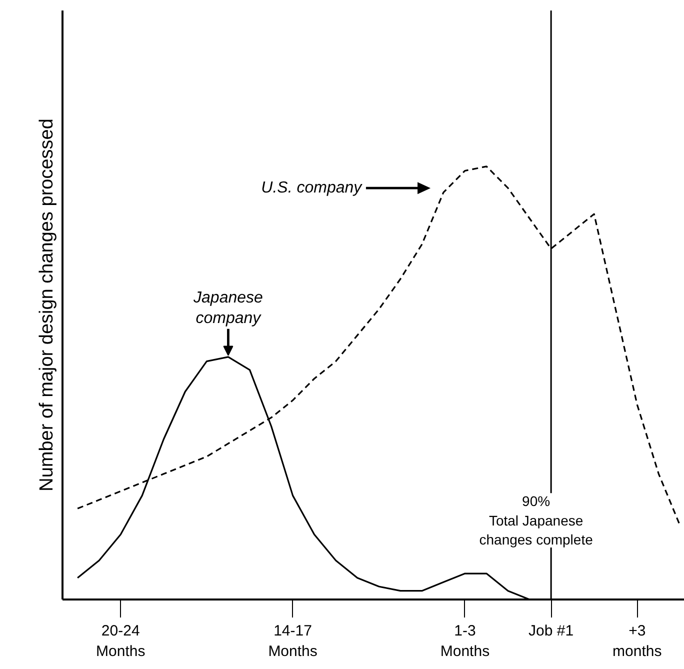 Image resolution: width=684 pixels, height=669 pixels. Describe the element at coordinates (228, 308) in the screenshot. I see `text: Japanese company` at that location.